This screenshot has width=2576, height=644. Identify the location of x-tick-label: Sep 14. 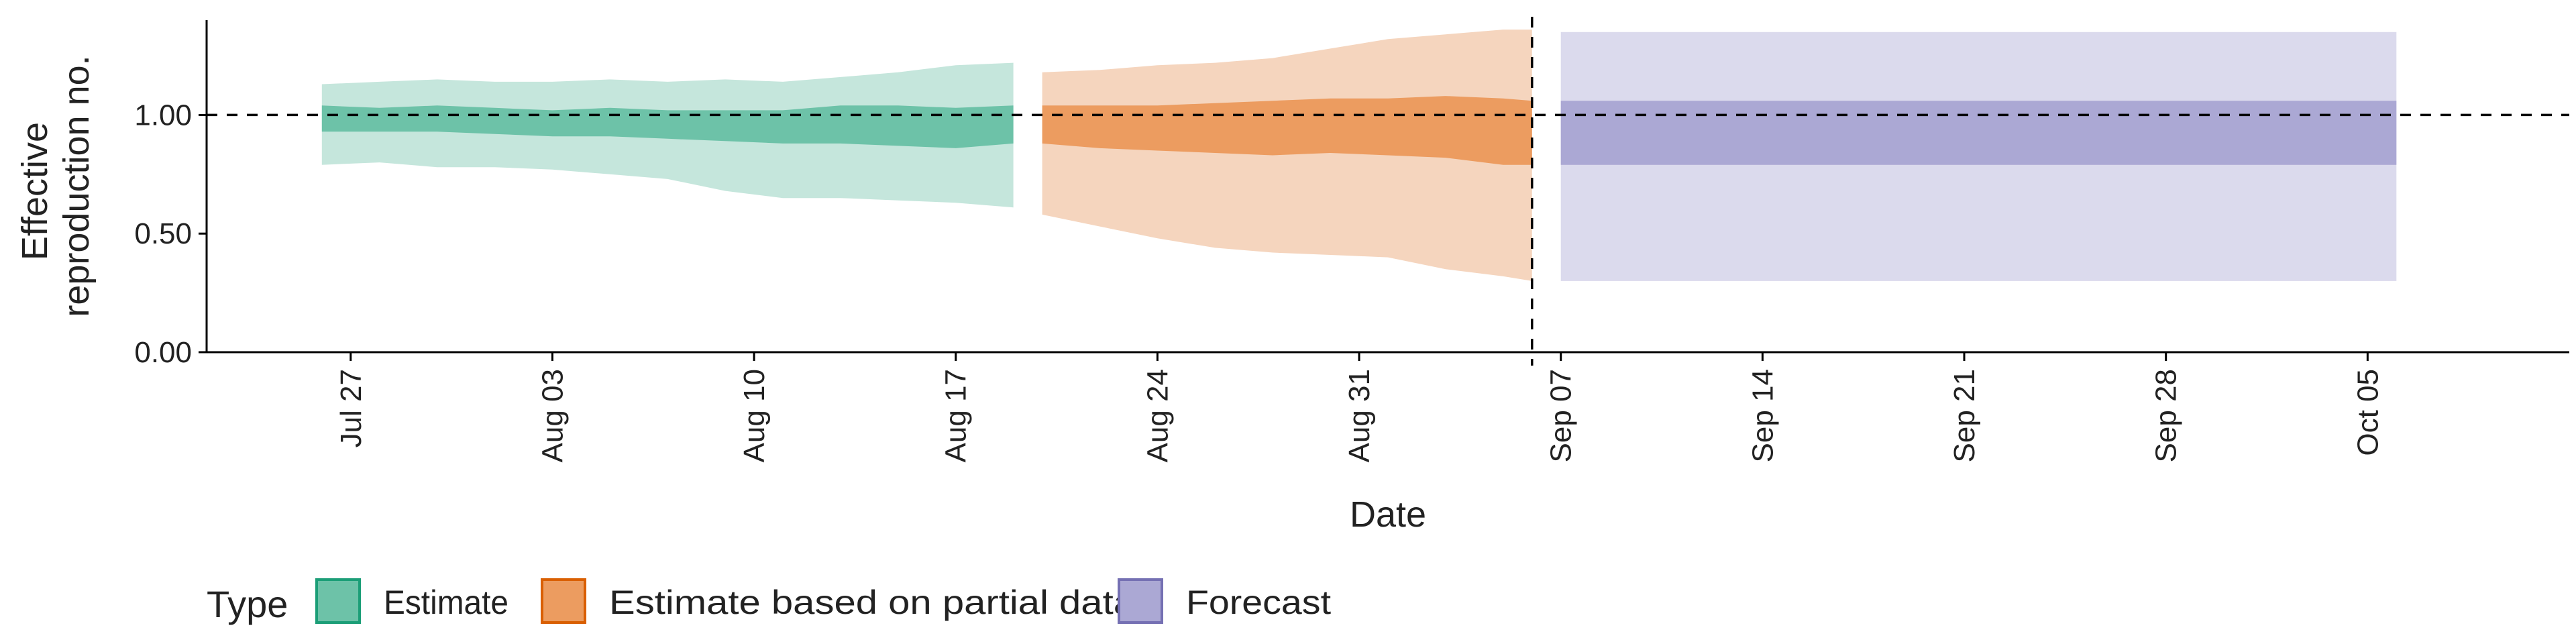
(1762, 415).